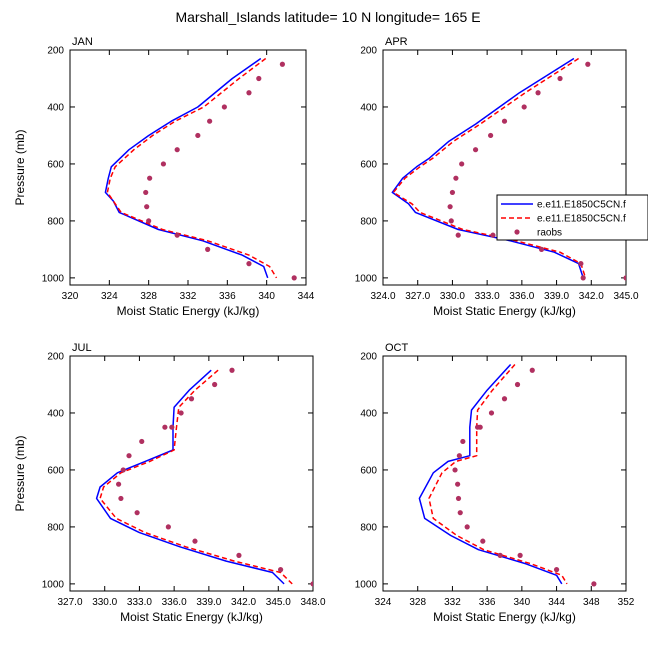 The image size is (648, 648). Describe the element at coordinates (148, 296) in the screenshot. I see `x-tick-label: 328` at that location.